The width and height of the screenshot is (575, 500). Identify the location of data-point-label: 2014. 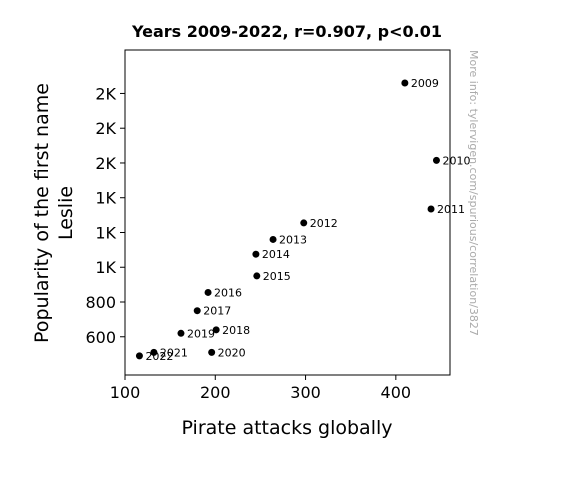
(276, 254).